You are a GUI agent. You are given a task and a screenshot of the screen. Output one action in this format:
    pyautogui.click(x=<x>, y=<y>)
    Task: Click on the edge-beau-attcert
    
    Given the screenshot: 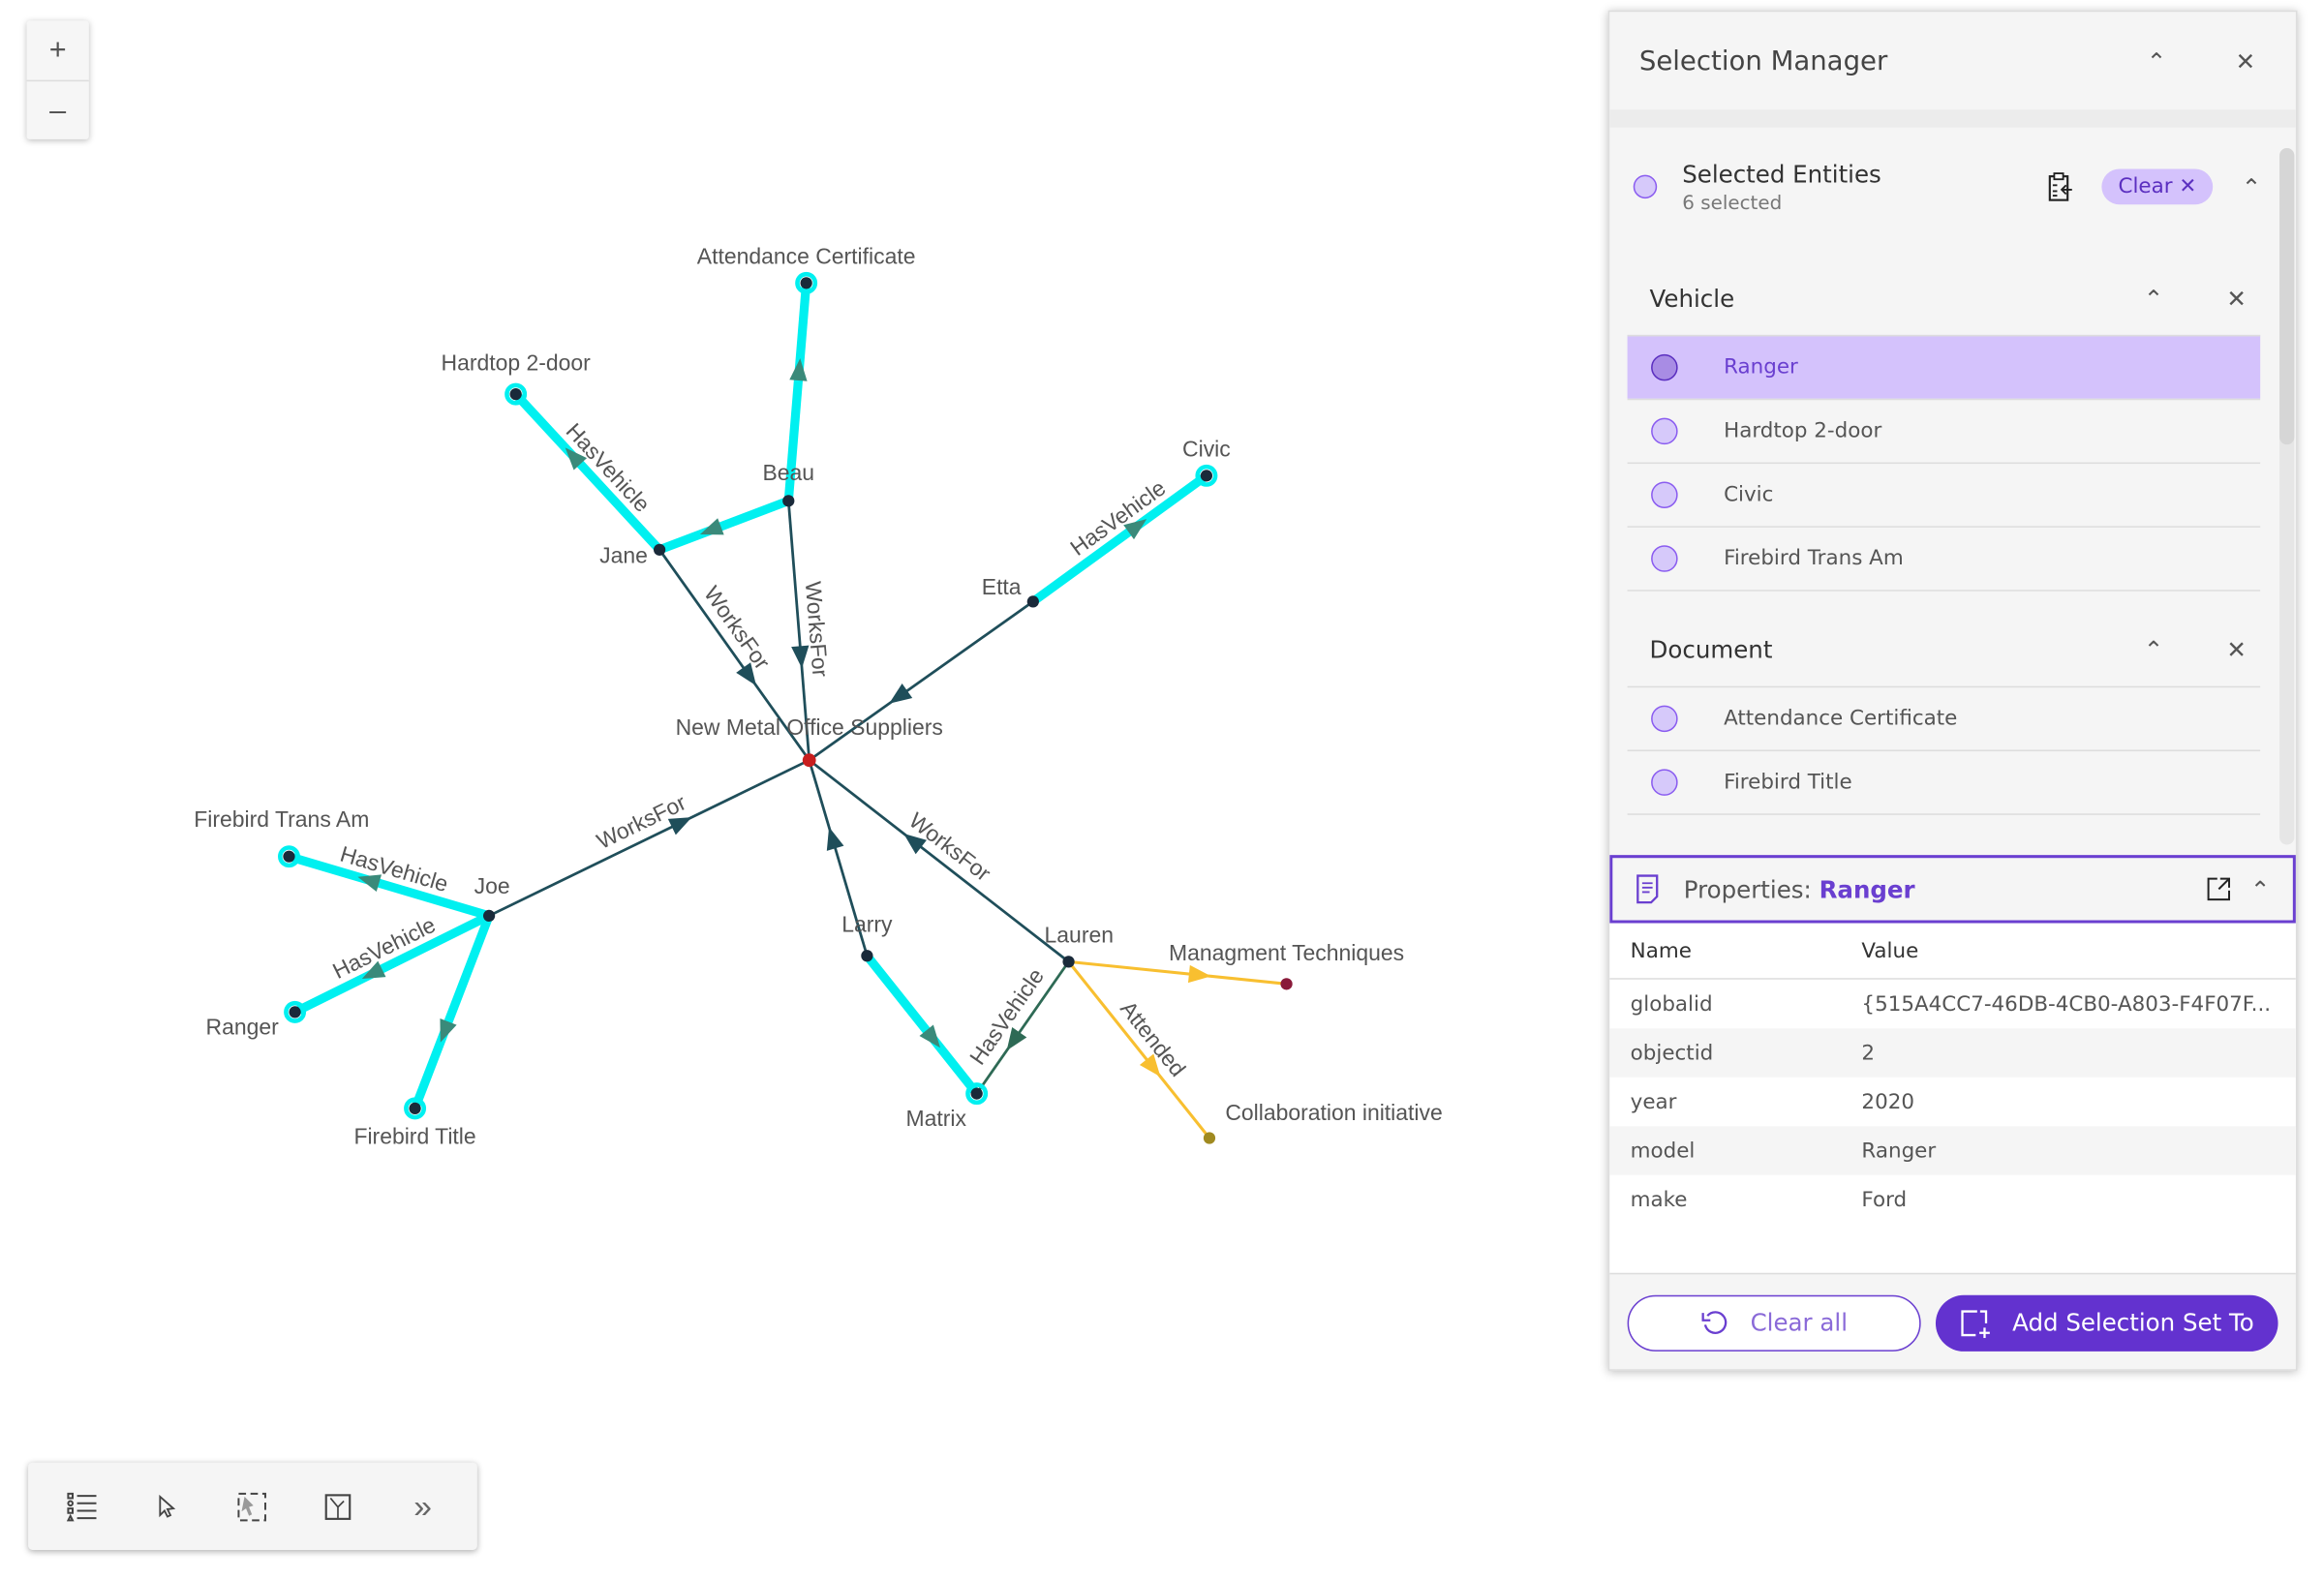 What is the action you would take?
    pyautogui.click(x=797, y=391)
    